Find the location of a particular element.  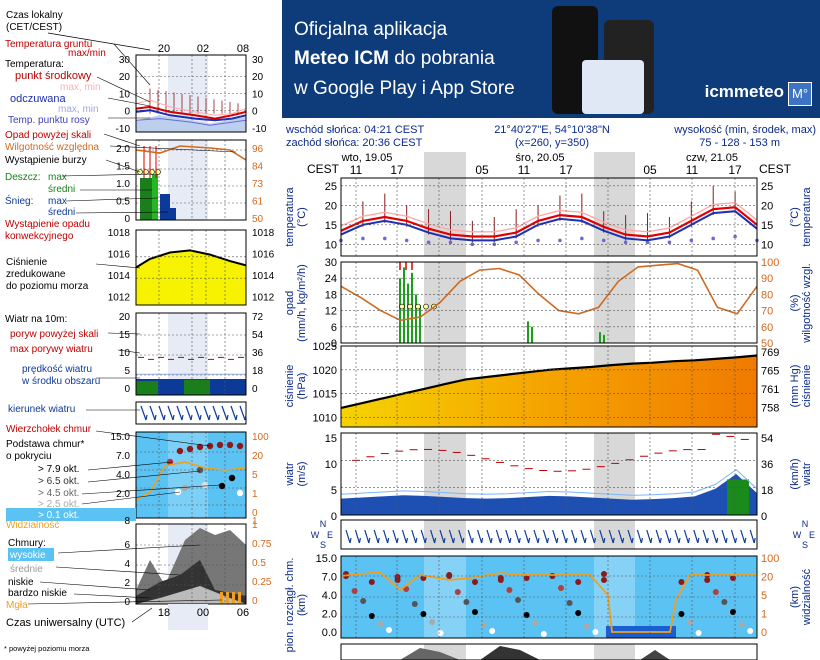

legend-snow-max: max is located at coordinates (57, 201).